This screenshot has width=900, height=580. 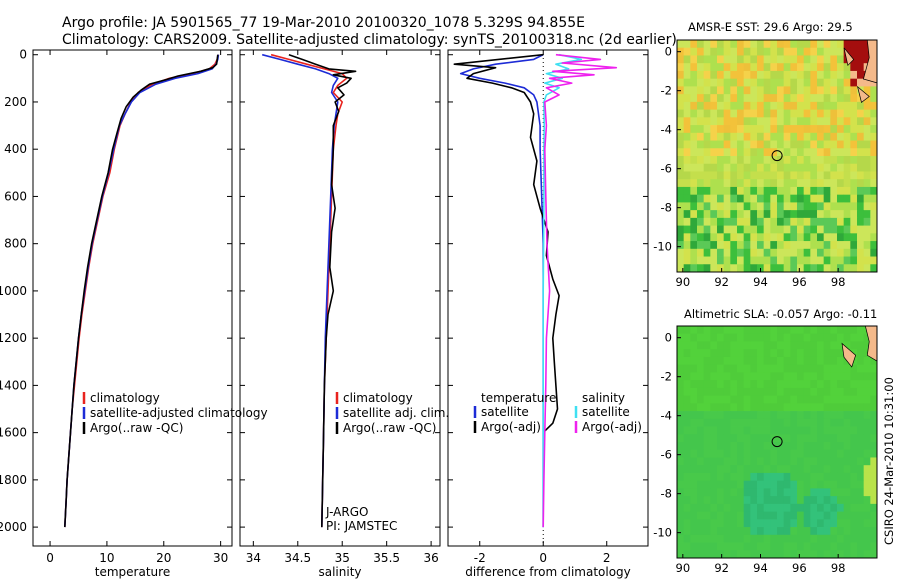 What do you see at coordinates (13, 291) in the screenshot?
I see `y-tick-label: 1000` at bounding box center [13, 291].